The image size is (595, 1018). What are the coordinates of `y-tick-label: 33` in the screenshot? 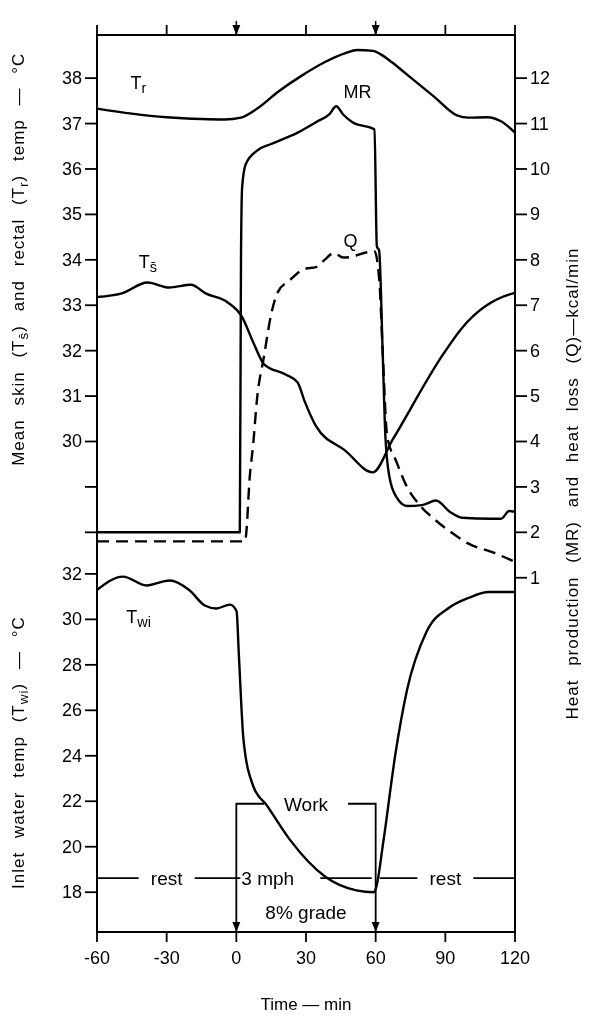 It's located at (71, 305).